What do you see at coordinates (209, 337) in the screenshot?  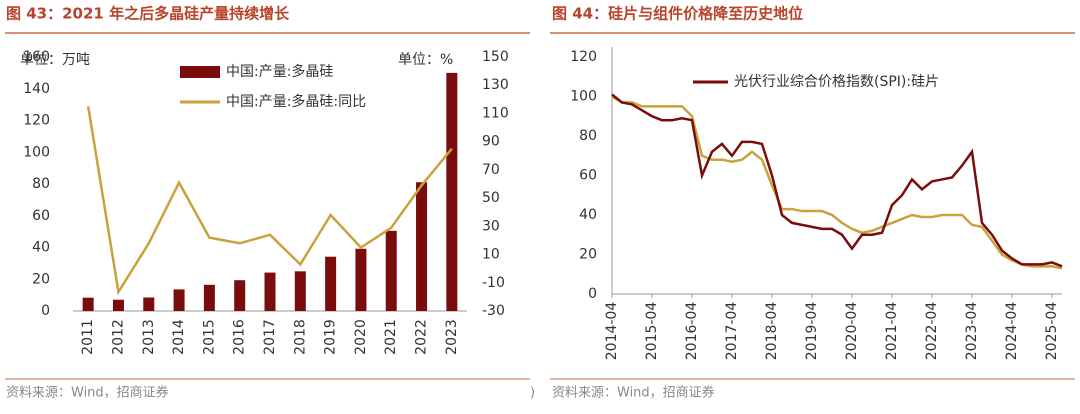 I see `x-tick-label: 2015` at bounding box center [209, 337].